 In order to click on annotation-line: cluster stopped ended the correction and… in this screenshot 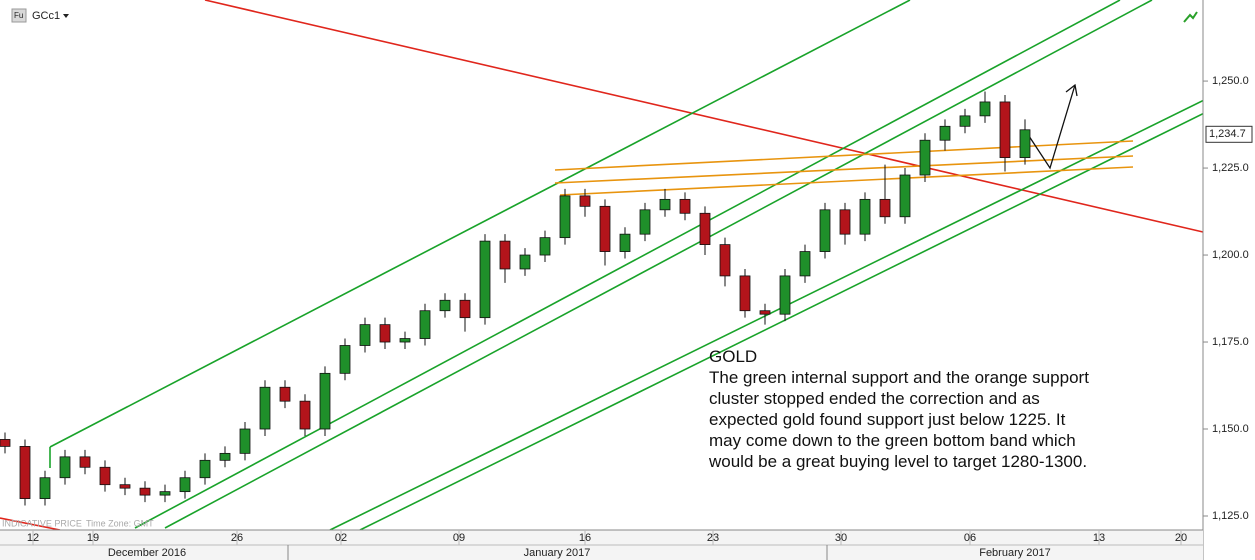, I will do `click(874, 398)`.